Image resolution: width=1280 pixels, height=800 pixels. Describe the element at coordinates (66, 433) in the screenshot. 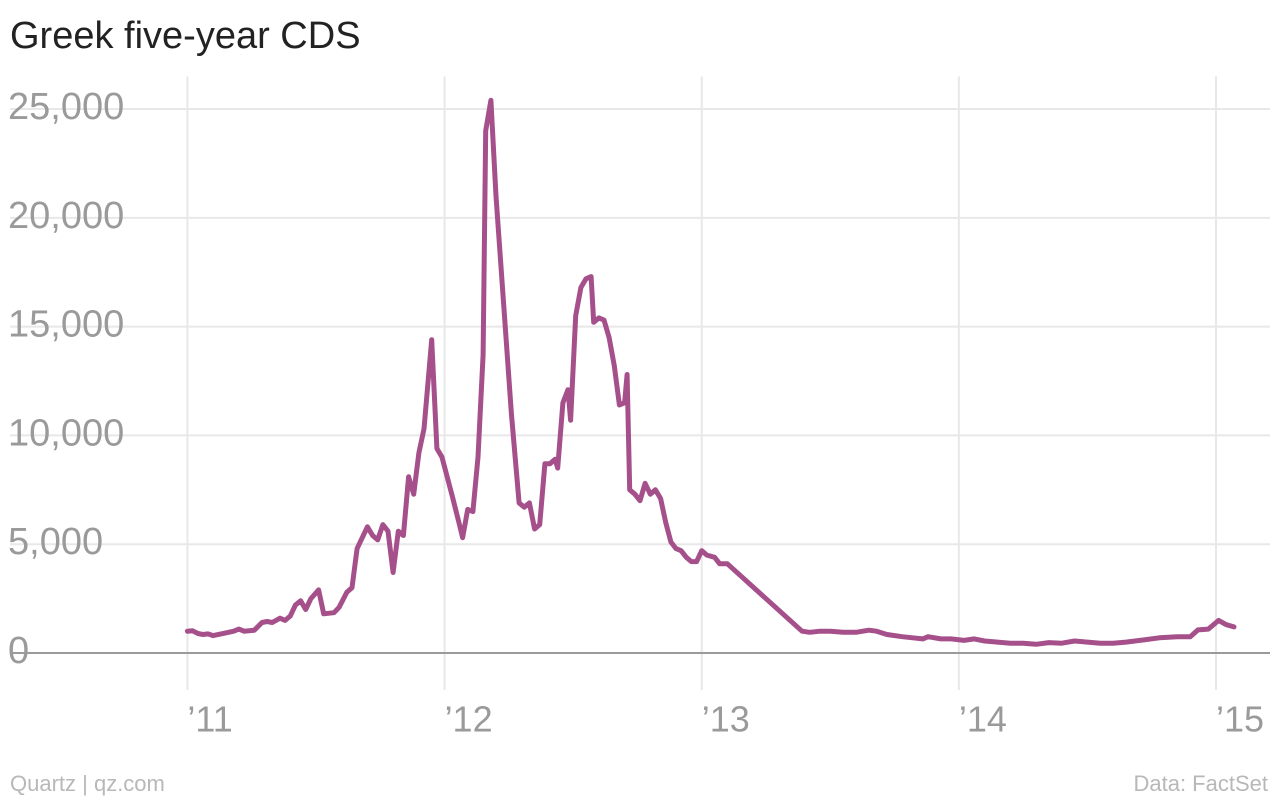

I see `y-tick-label: 10,000` at that location.